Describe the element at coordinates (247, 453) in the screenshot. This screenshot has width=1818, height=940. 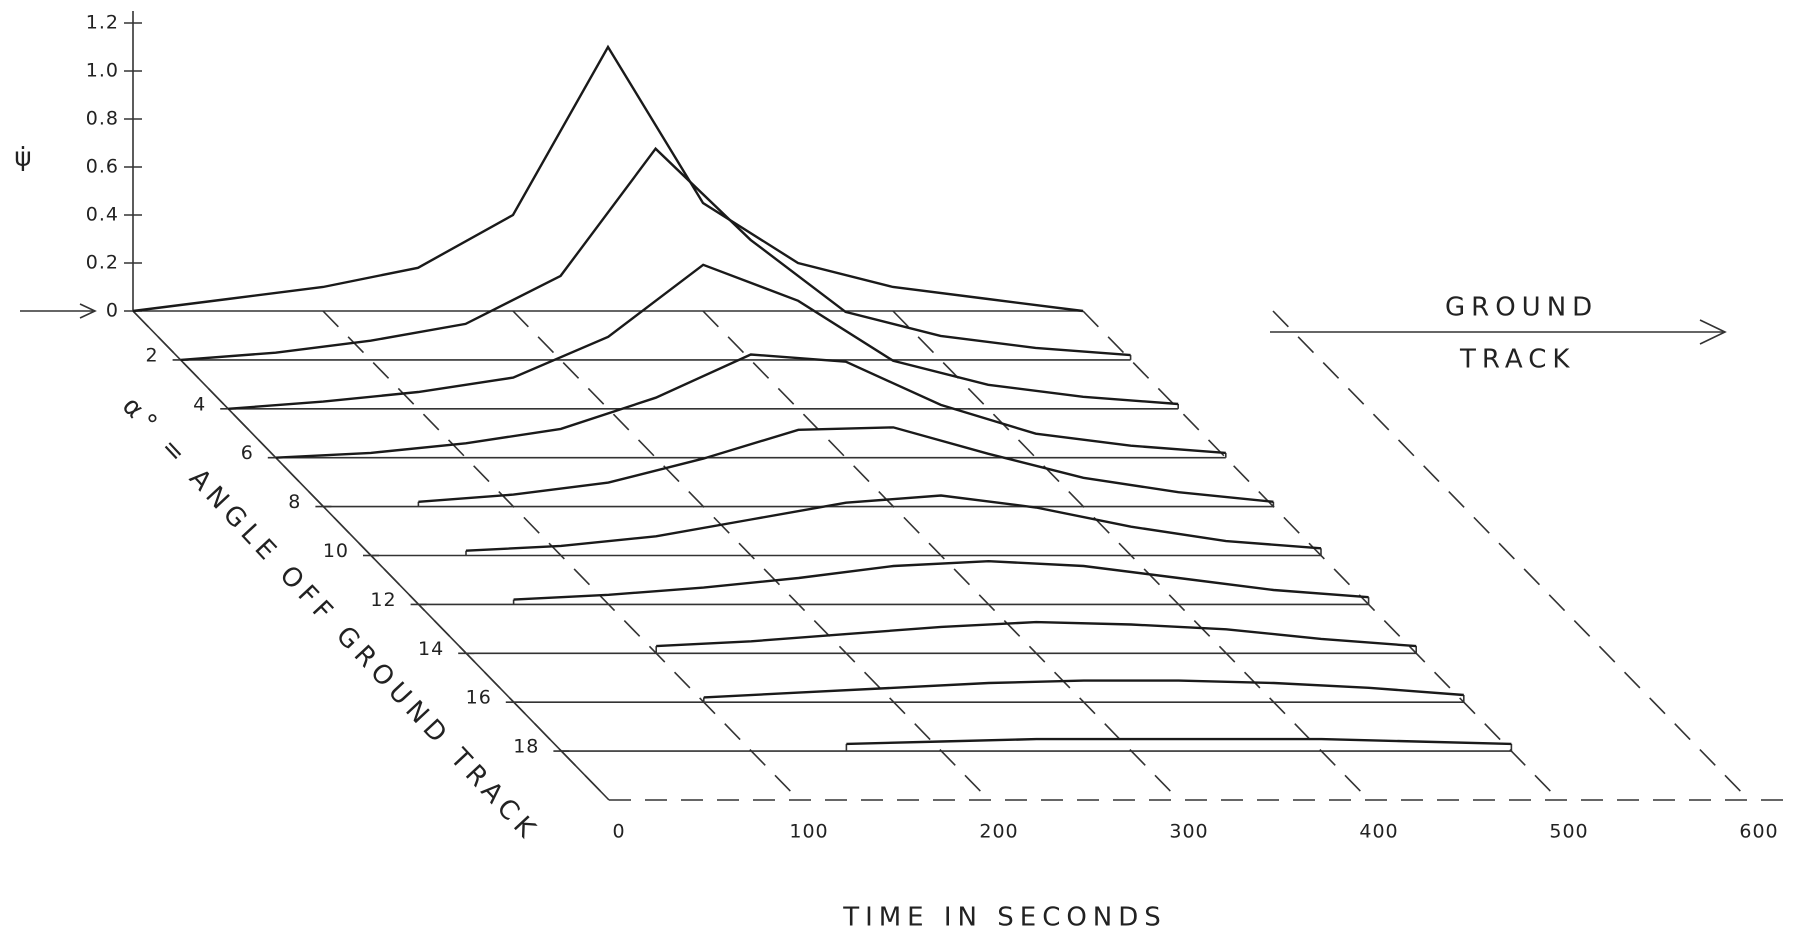
I see `z-tick-label: 6` at that location.